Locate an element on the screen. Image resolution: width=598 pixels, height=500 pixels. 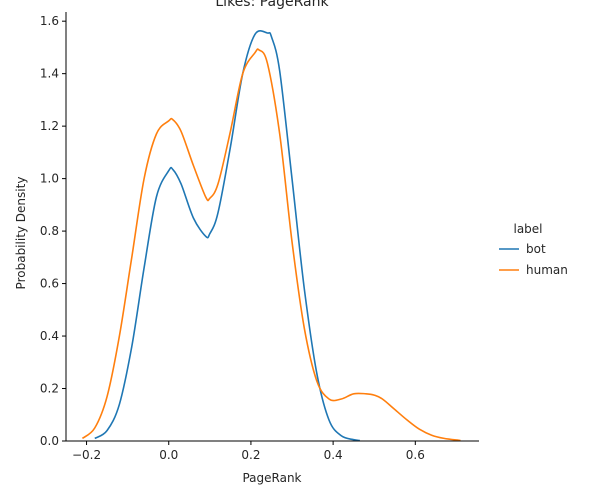
legend-entry-human: human is located at coordinates (547, 270).